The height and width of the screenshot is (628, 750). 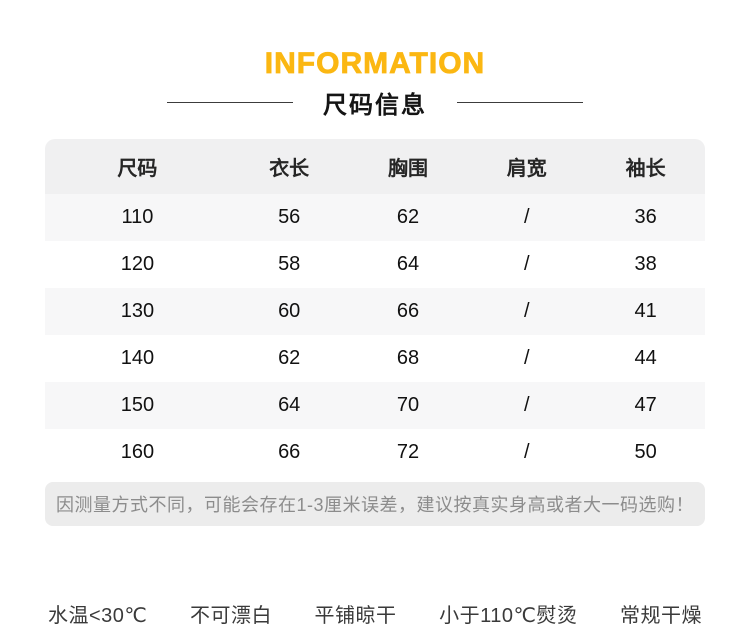 What do you see at coordinates (137, 216) in the screenshot?
I see `table-cell: 110` at bounding box center [137, 216].